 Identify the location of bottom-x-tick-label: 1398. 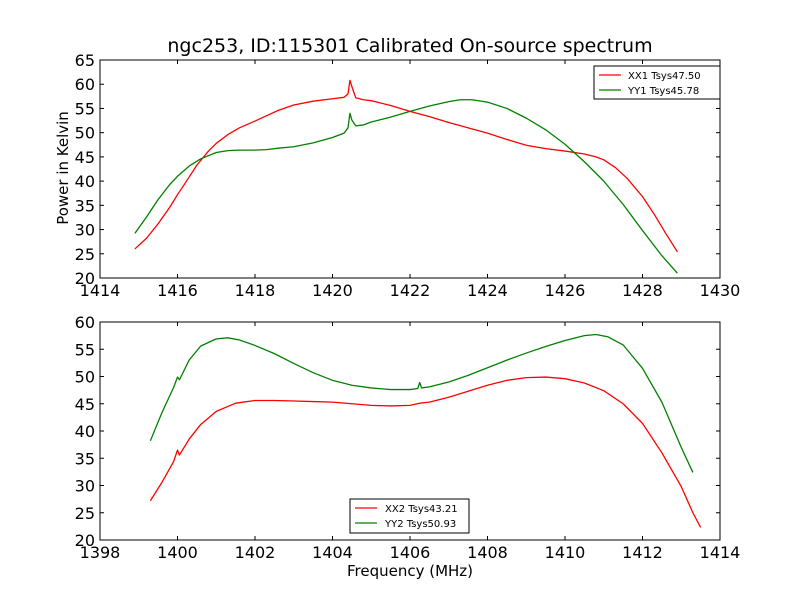
(100, 552).